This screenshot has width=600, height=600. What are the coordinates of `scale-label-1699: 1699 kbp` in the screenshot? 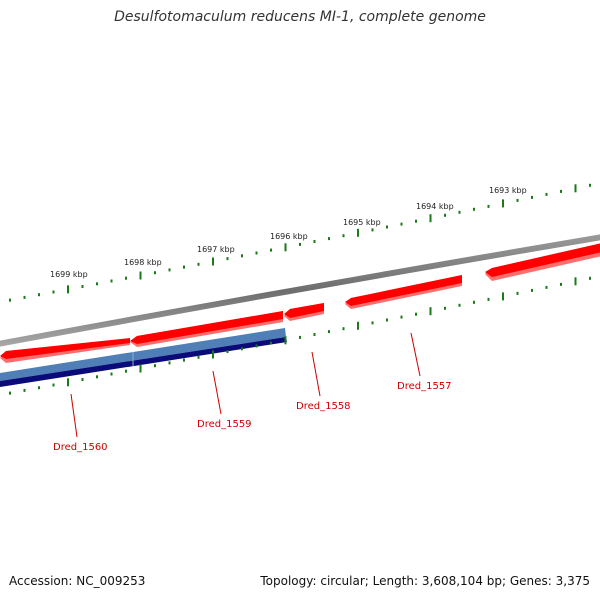 It's located at (69, 274).